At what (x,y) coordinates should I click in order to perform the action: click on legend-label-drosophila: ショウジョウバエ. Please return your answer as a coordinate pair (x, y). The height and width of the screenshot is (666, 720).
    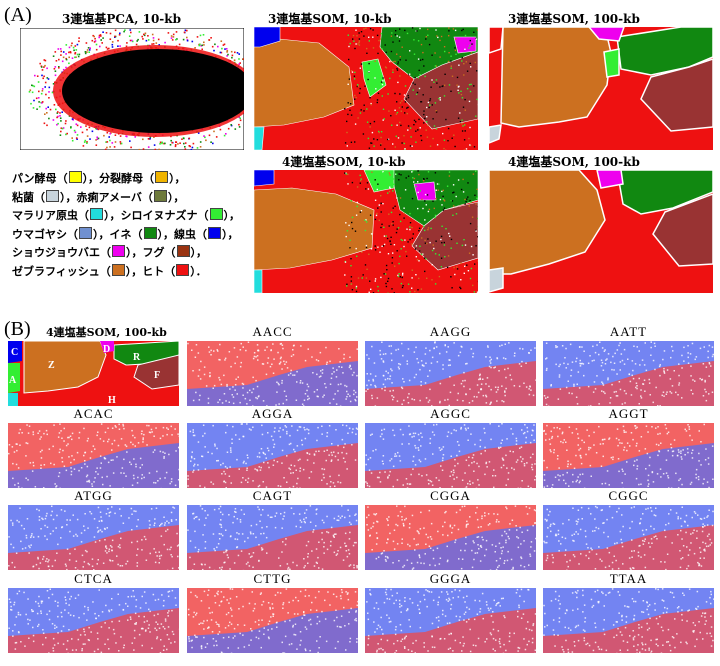
    Looking at the image, I should click on (56, 252).